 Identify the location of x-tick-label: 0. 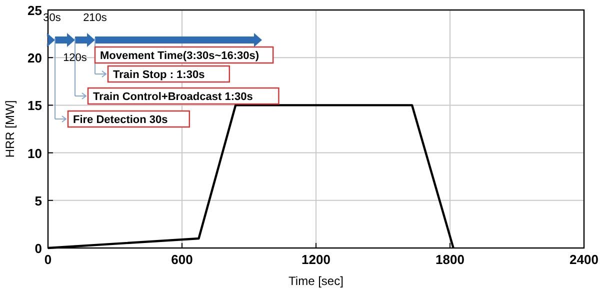
(48, 259).